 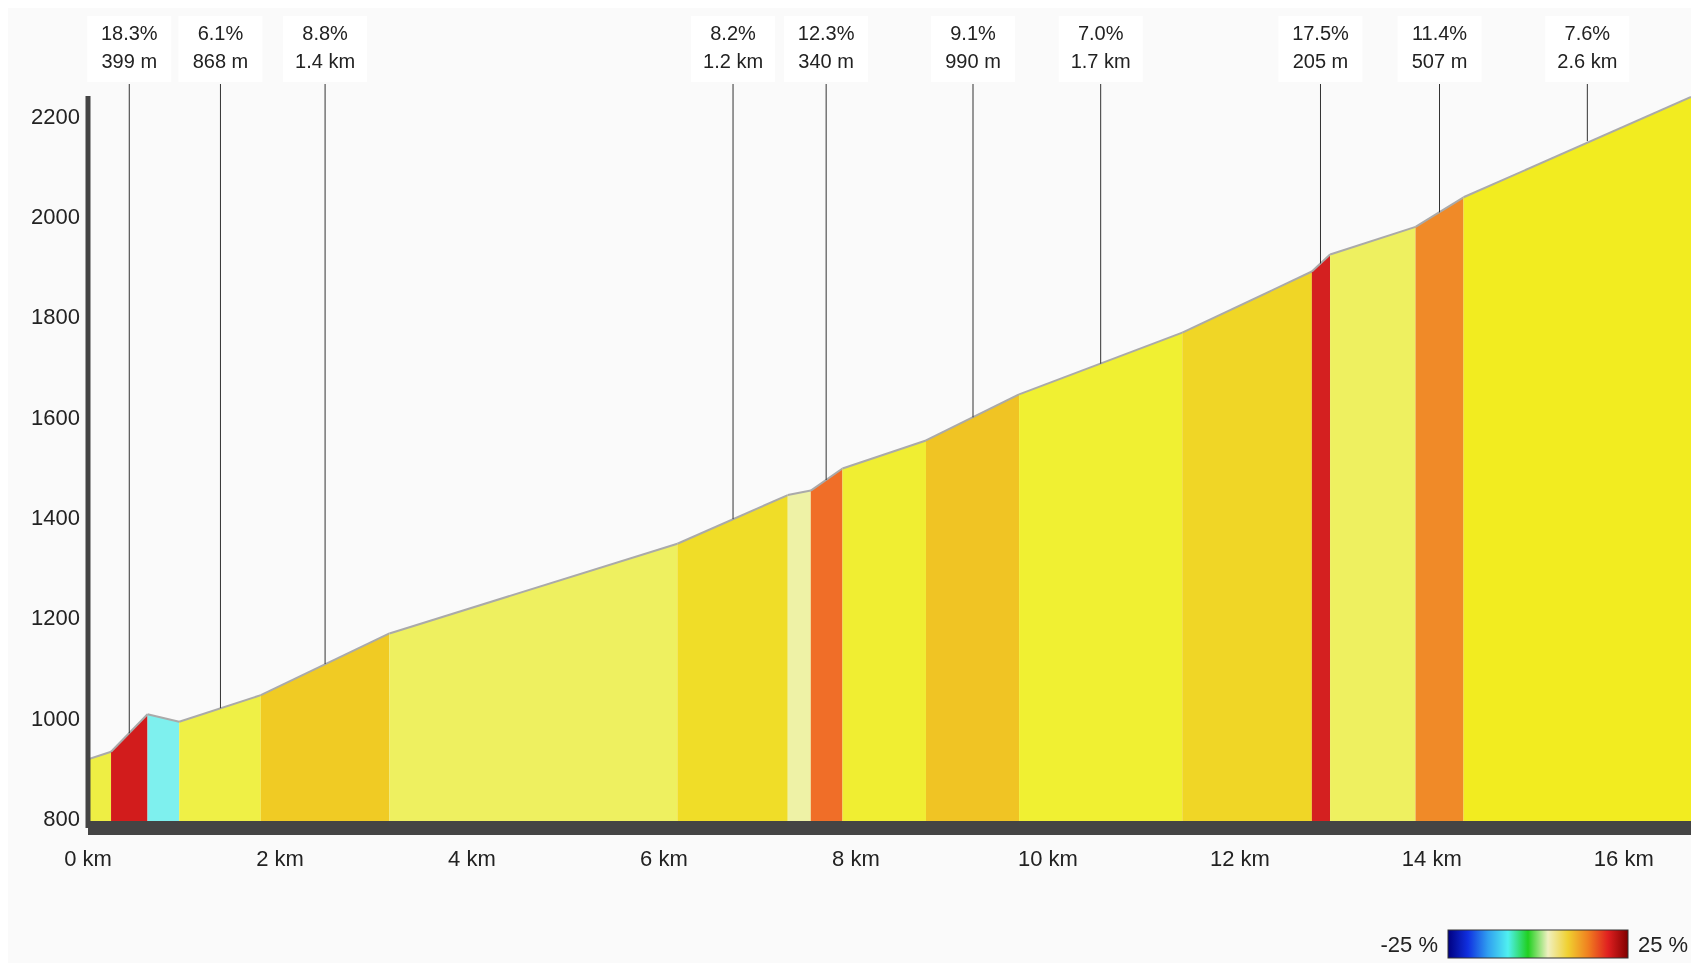 What do you see at coordinates (280, 858) in the screenshot?
I see `x-tick-label: 2 km` at bounding box center [280, 858].